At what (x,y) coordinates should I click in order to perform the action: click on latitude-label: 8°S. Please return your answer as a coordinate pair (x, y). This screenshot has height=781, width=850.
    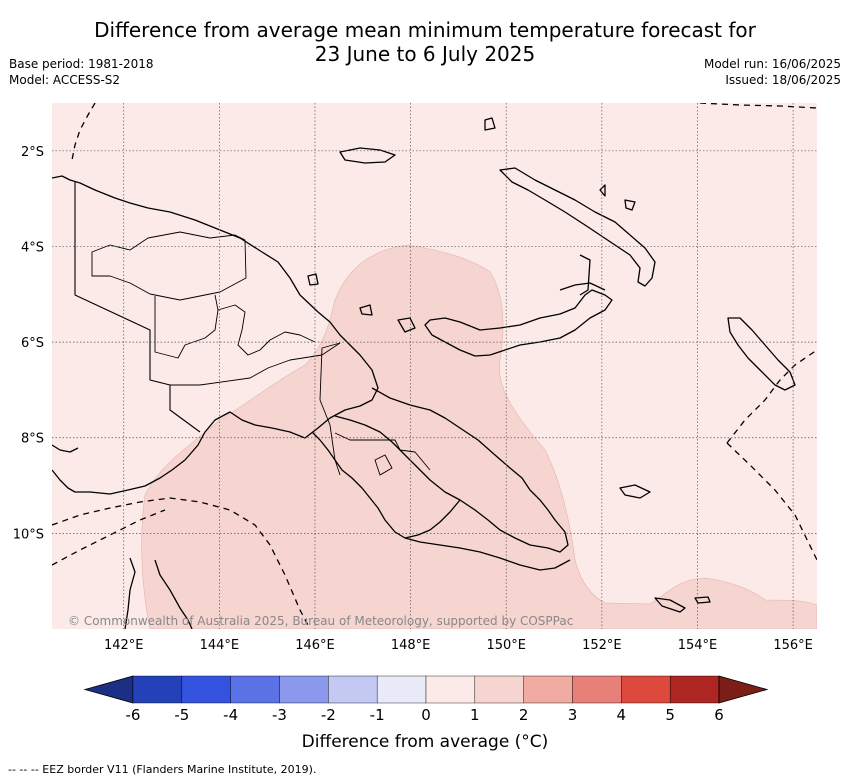
    Looking at the image, I should click on (32, 439).